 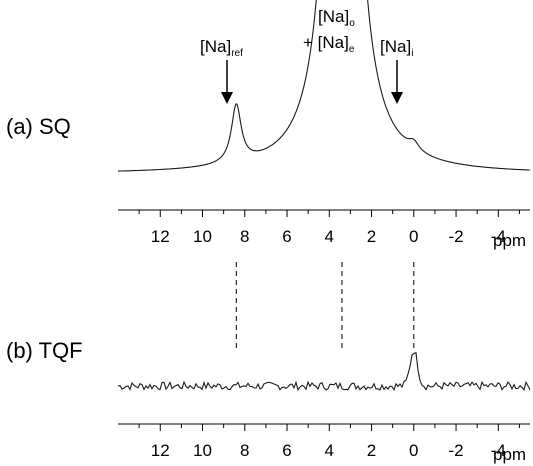 What do you see at coordinates (509, 454) in the screenshot?
I see `x-unit-label-tqf: ppm` at bounding box center [509, 454].